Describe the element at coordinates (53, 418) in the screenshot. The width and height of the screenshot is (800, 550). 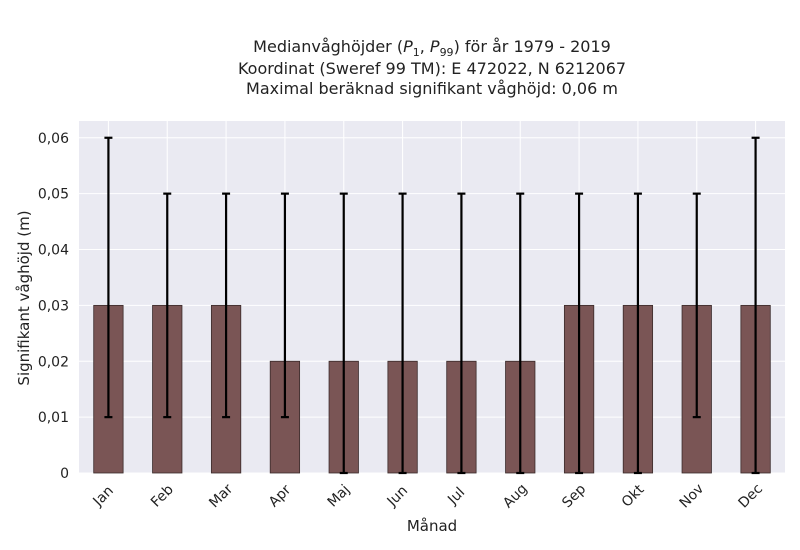
I see `y-tick-label: 0,01` at that location.